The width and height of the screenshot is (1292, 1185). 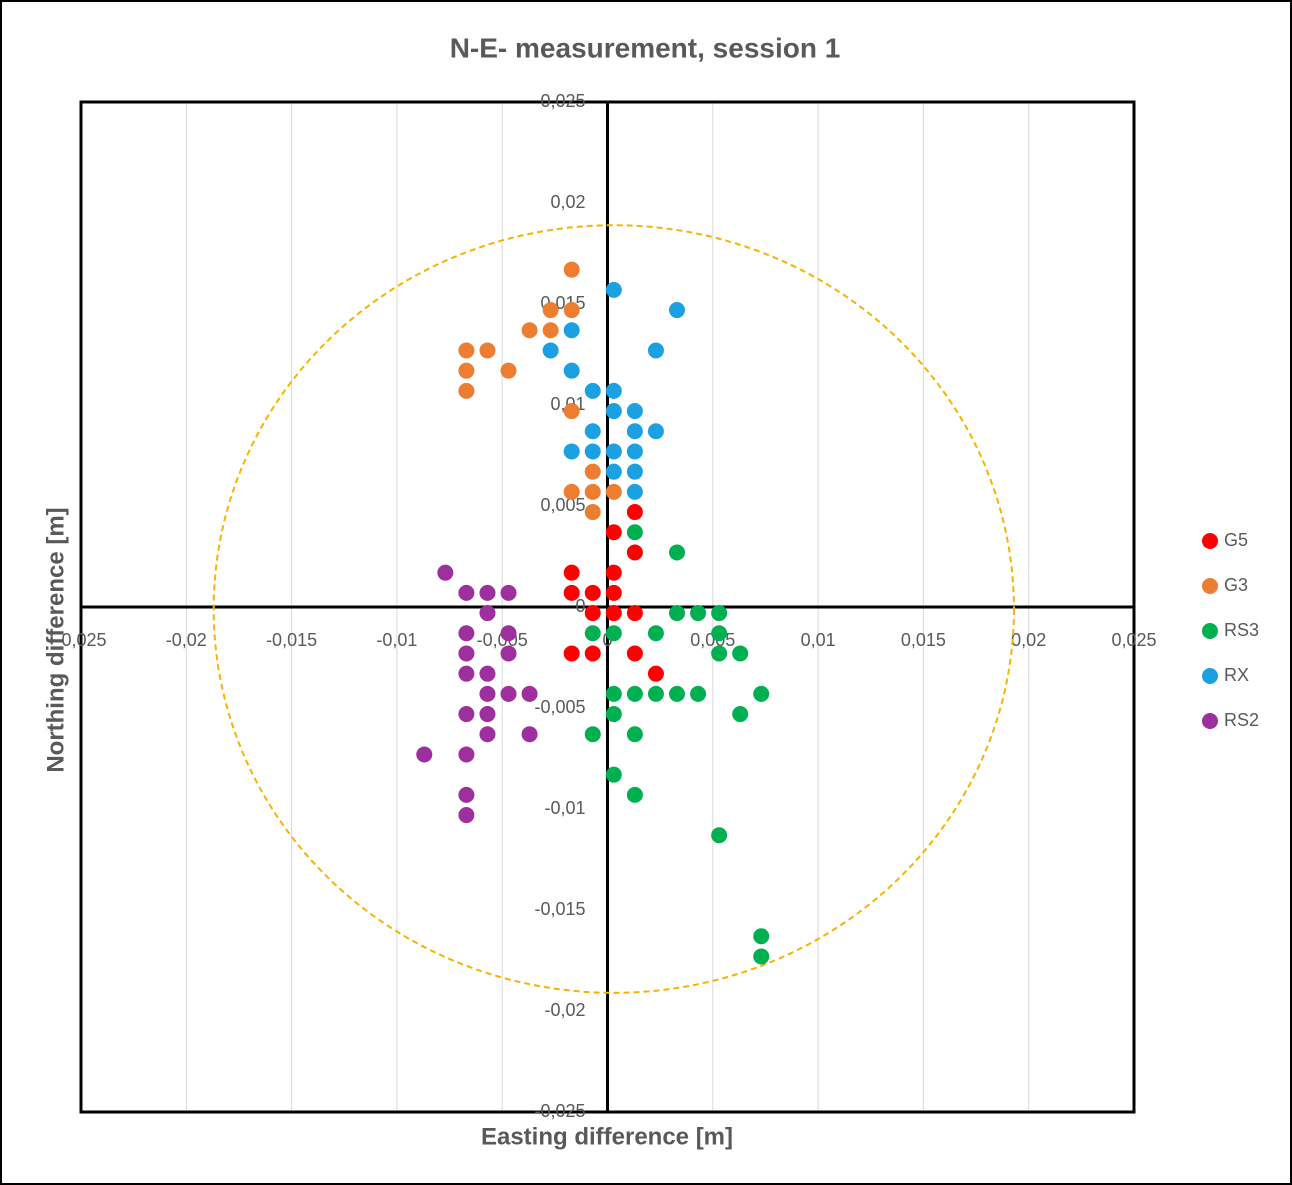 I want to click on y-tick-label: 0, so click(x=580, y=606).